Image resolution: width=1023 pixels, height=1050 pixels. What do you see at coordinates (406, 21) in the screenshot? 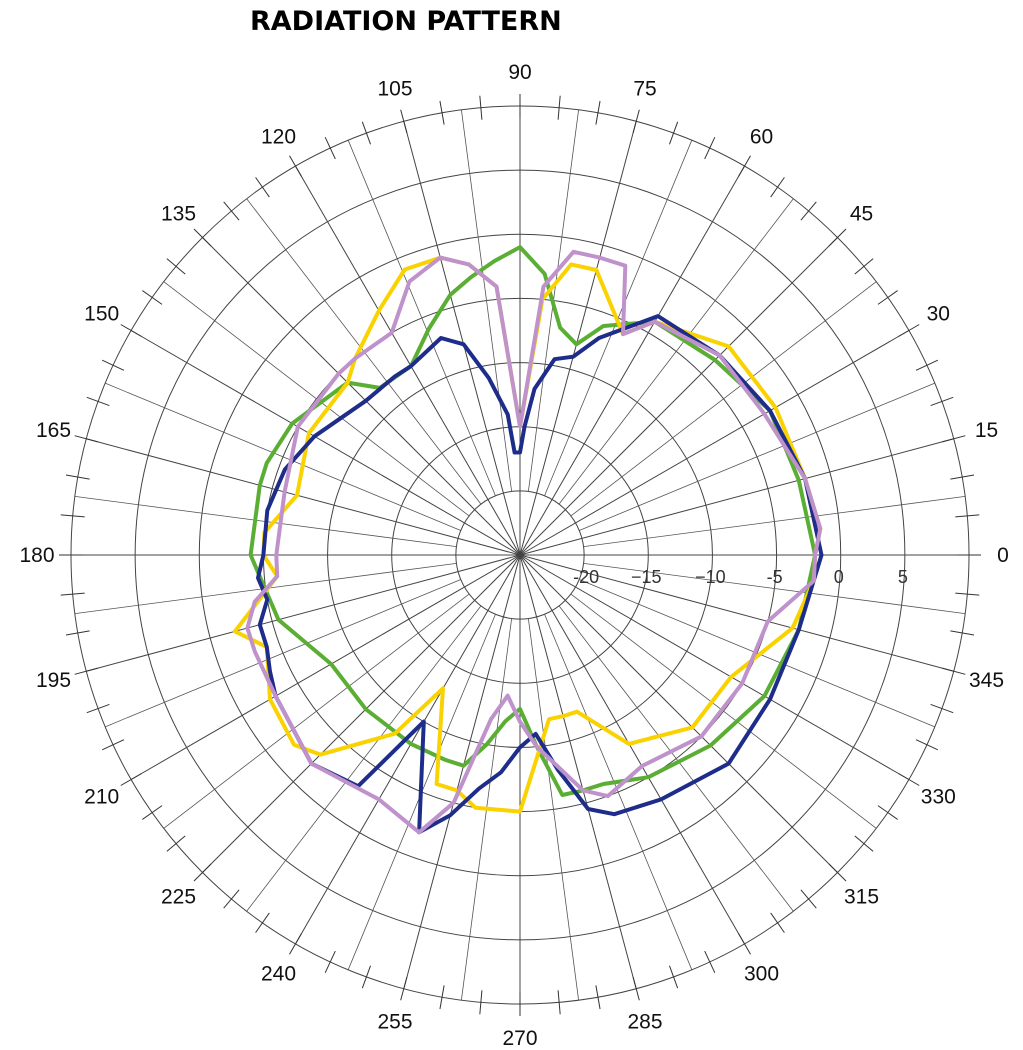
I see `chart-title: RADIATION PATTERN` at bounding box center [406, 21].